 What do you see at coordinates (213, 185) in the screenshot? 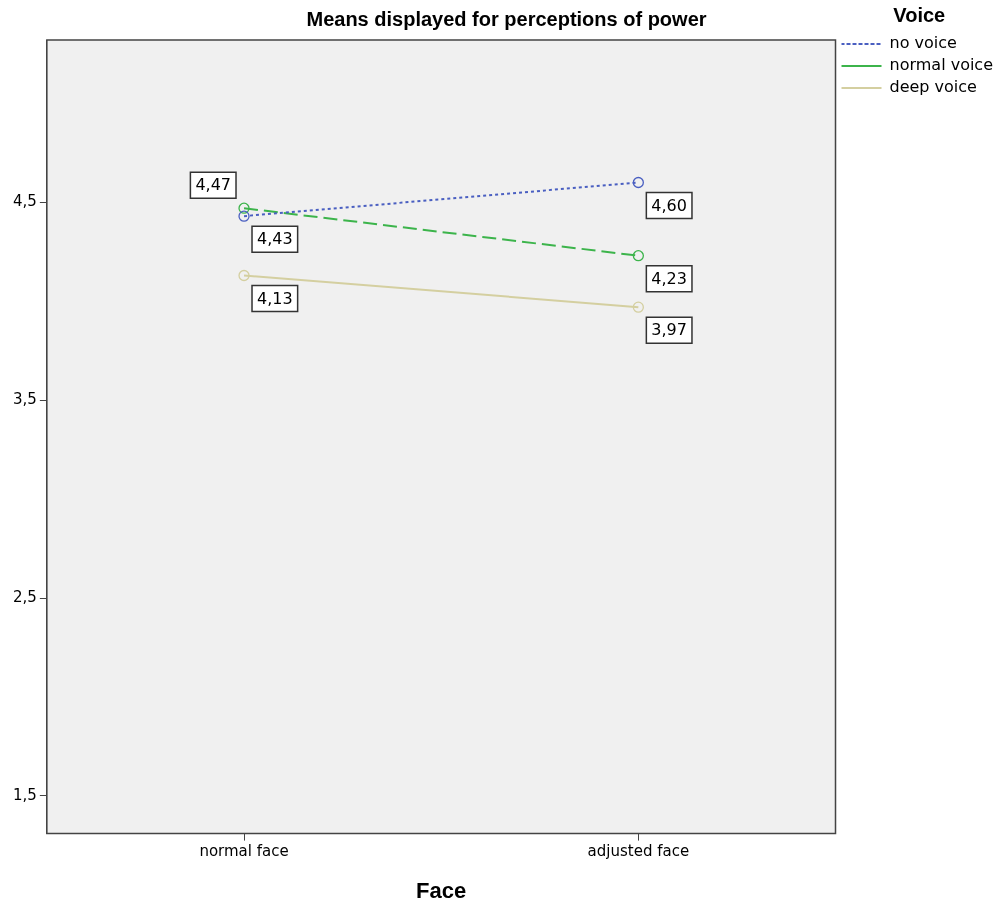
I see `data-label: 4,47` at bounding box center [213, 185].